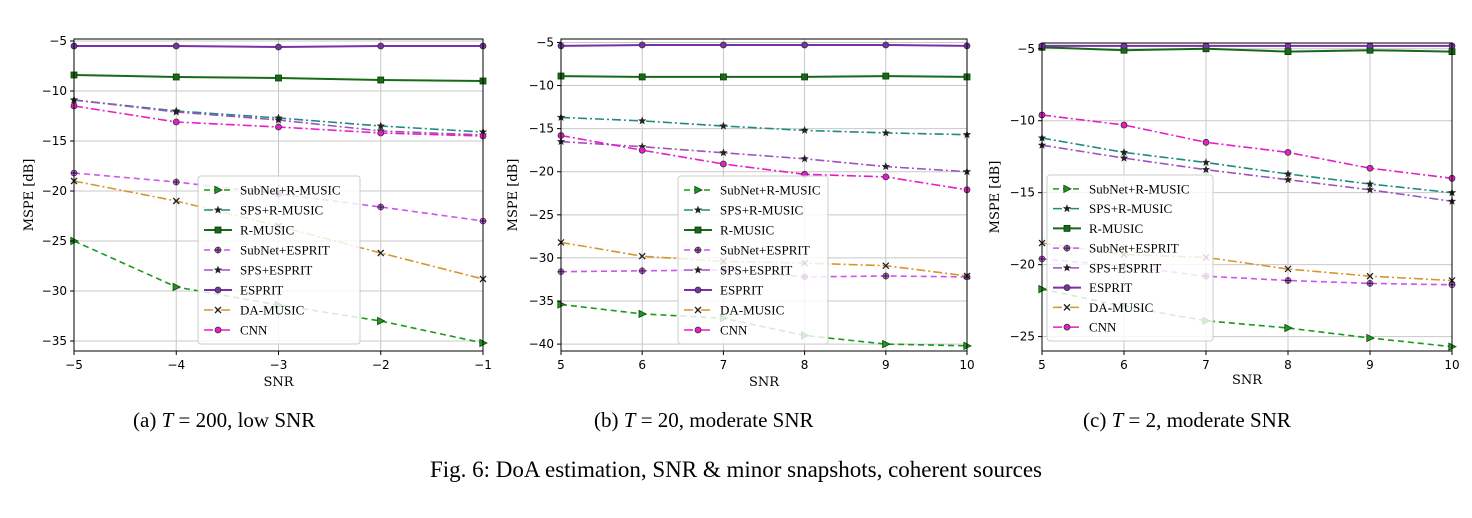 This screenshot has height=518, width=1472. I want to click on subcaption-b: (b) T = 20, moderate SNR, so click(704, 420).